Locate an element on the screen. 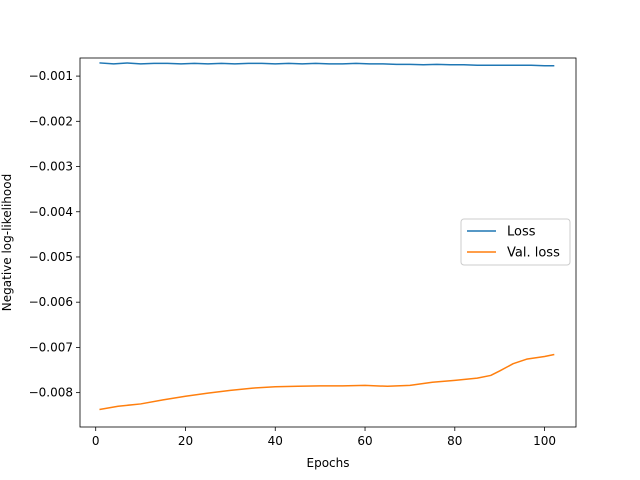 The width and height of the screenshot is (640, 480). x-tick-label: 80 is located at coordinates (454, 441).